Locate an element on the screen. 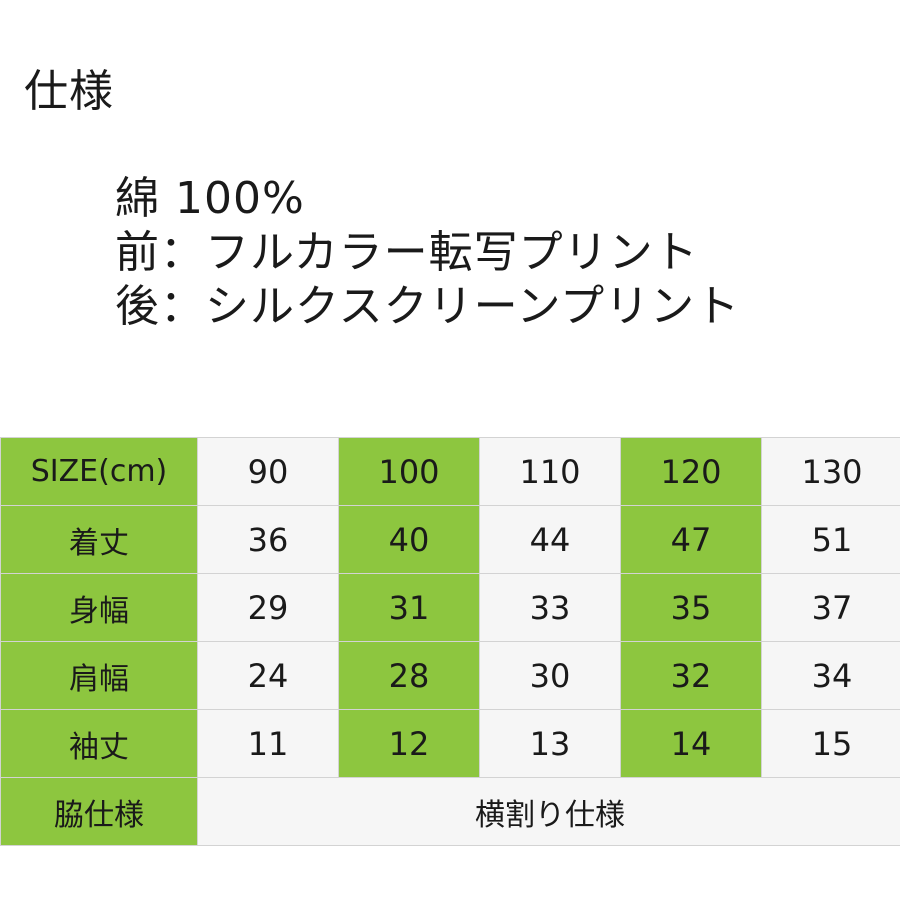  size-header-label: SIZE(cm) is located at coordinates (99, 471).